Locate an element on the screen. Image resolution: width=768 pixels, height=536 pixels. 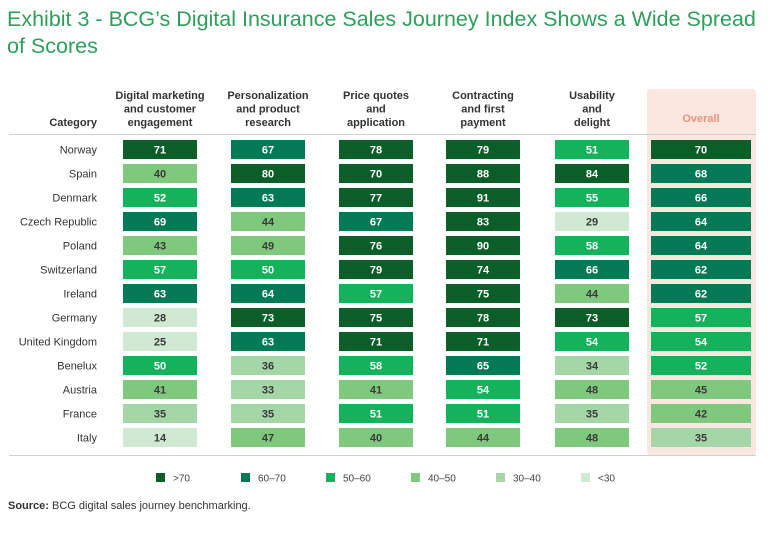
column-header-5-line-1: Usability is located at coordinates (592, 96).